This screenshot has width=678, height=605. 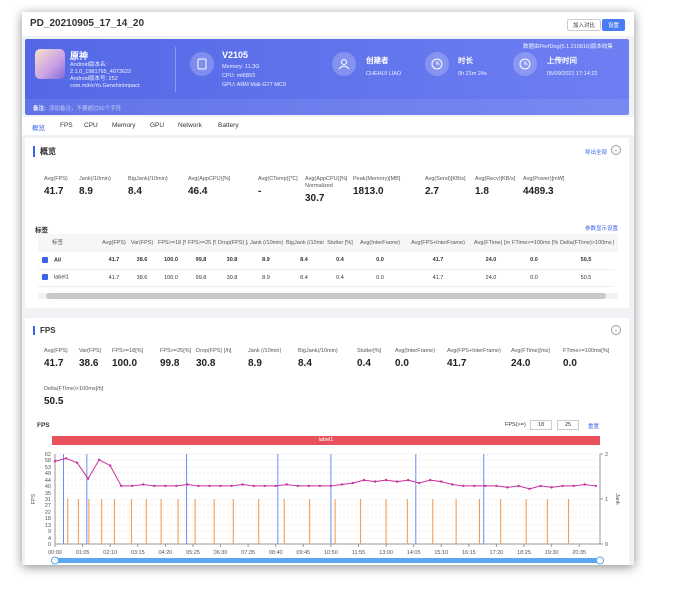 I want to click on y-tick-label: 27, so click(x=48, y=506).